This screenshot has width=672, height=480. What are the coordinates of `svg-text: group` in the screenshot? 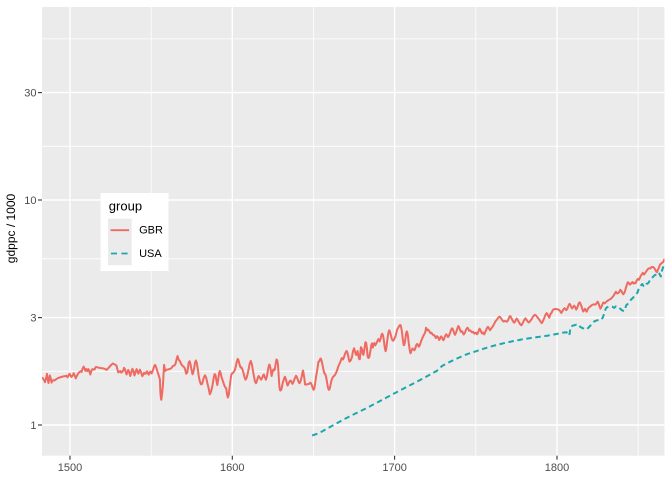 It's located at (125, 206).